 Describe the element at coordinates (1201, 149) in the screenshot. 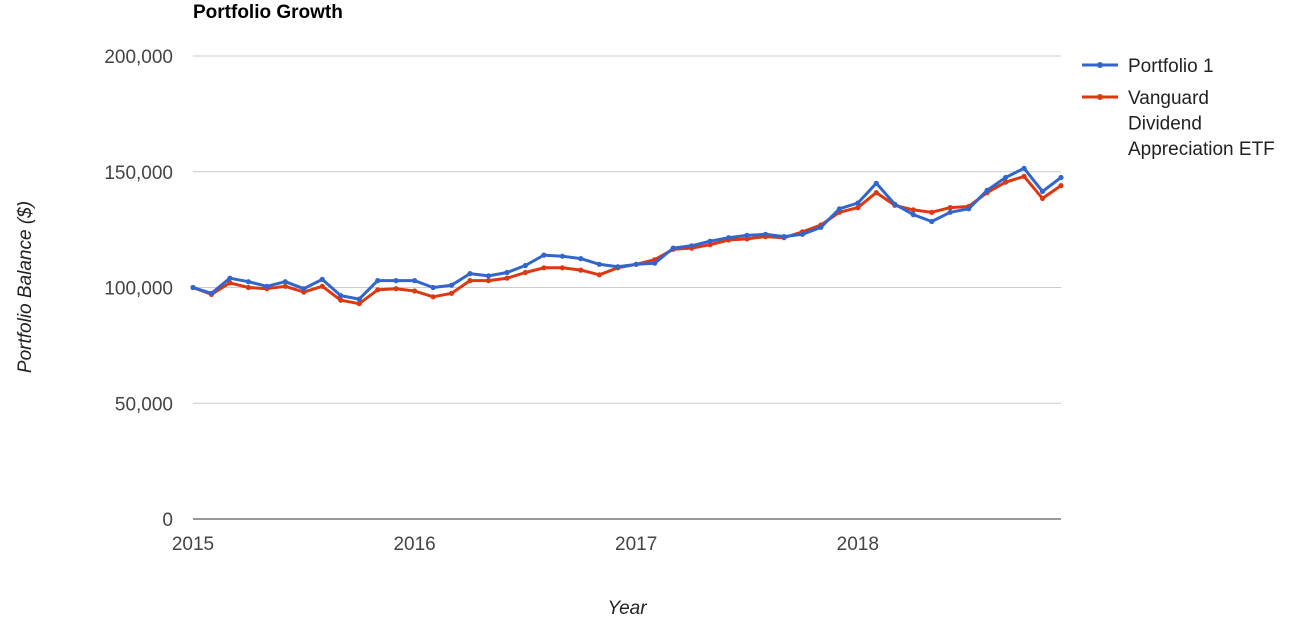

I see `legend-label: Appreciation ETF` at that location.